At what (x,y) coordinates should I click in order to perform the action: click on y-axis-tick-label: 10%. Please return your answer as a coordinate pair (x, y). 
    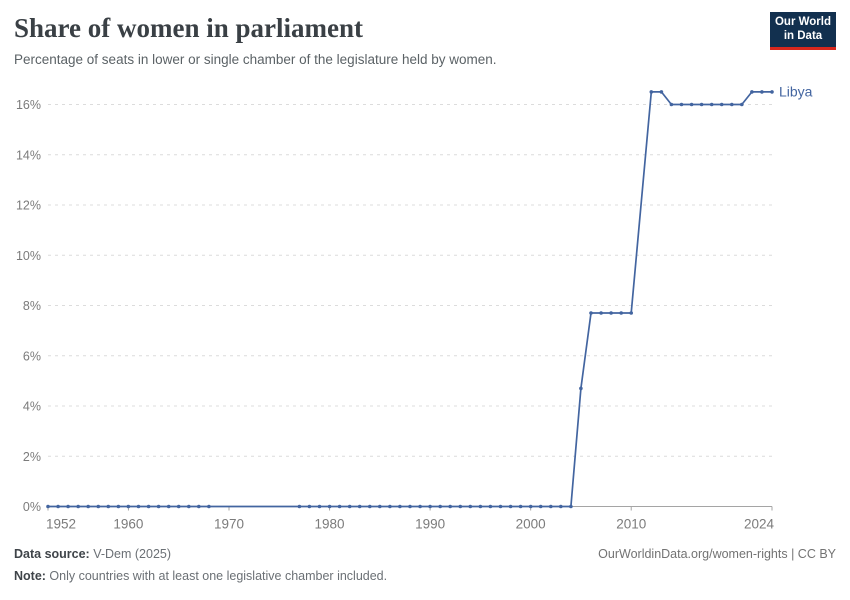
    Looking at the image, I should click on (28, 256).